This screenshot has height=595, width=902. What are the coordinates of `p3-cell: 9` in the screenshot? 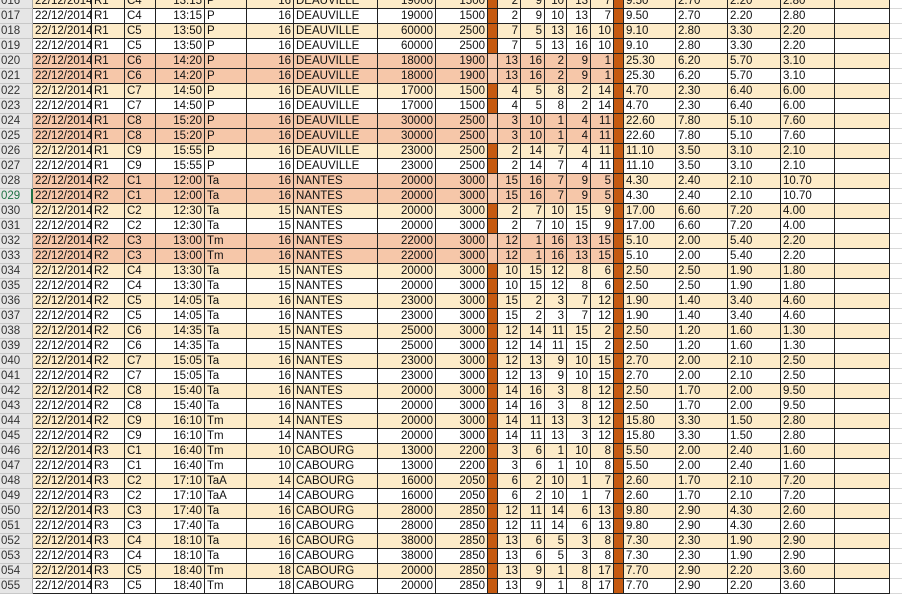 It's located at (556, 376).